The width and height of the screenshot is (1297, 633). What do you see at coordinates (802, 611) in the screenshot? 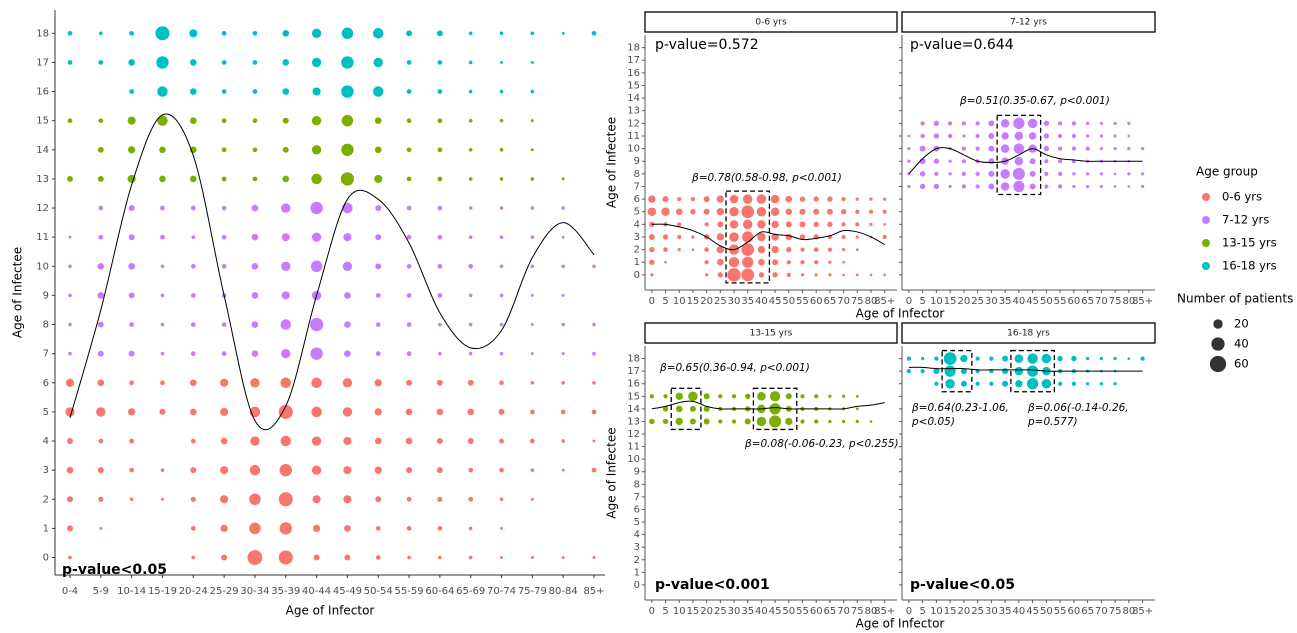
I see `x-tick-label: 55` at bounding box center [802, 611].